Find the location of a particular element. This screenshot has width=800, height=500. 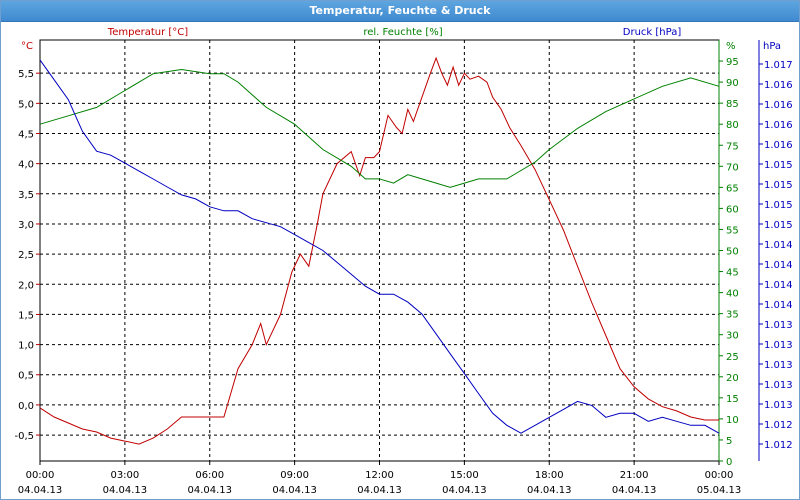

x-tick-label-time: 12:00 is located at coordinates (379, 475).